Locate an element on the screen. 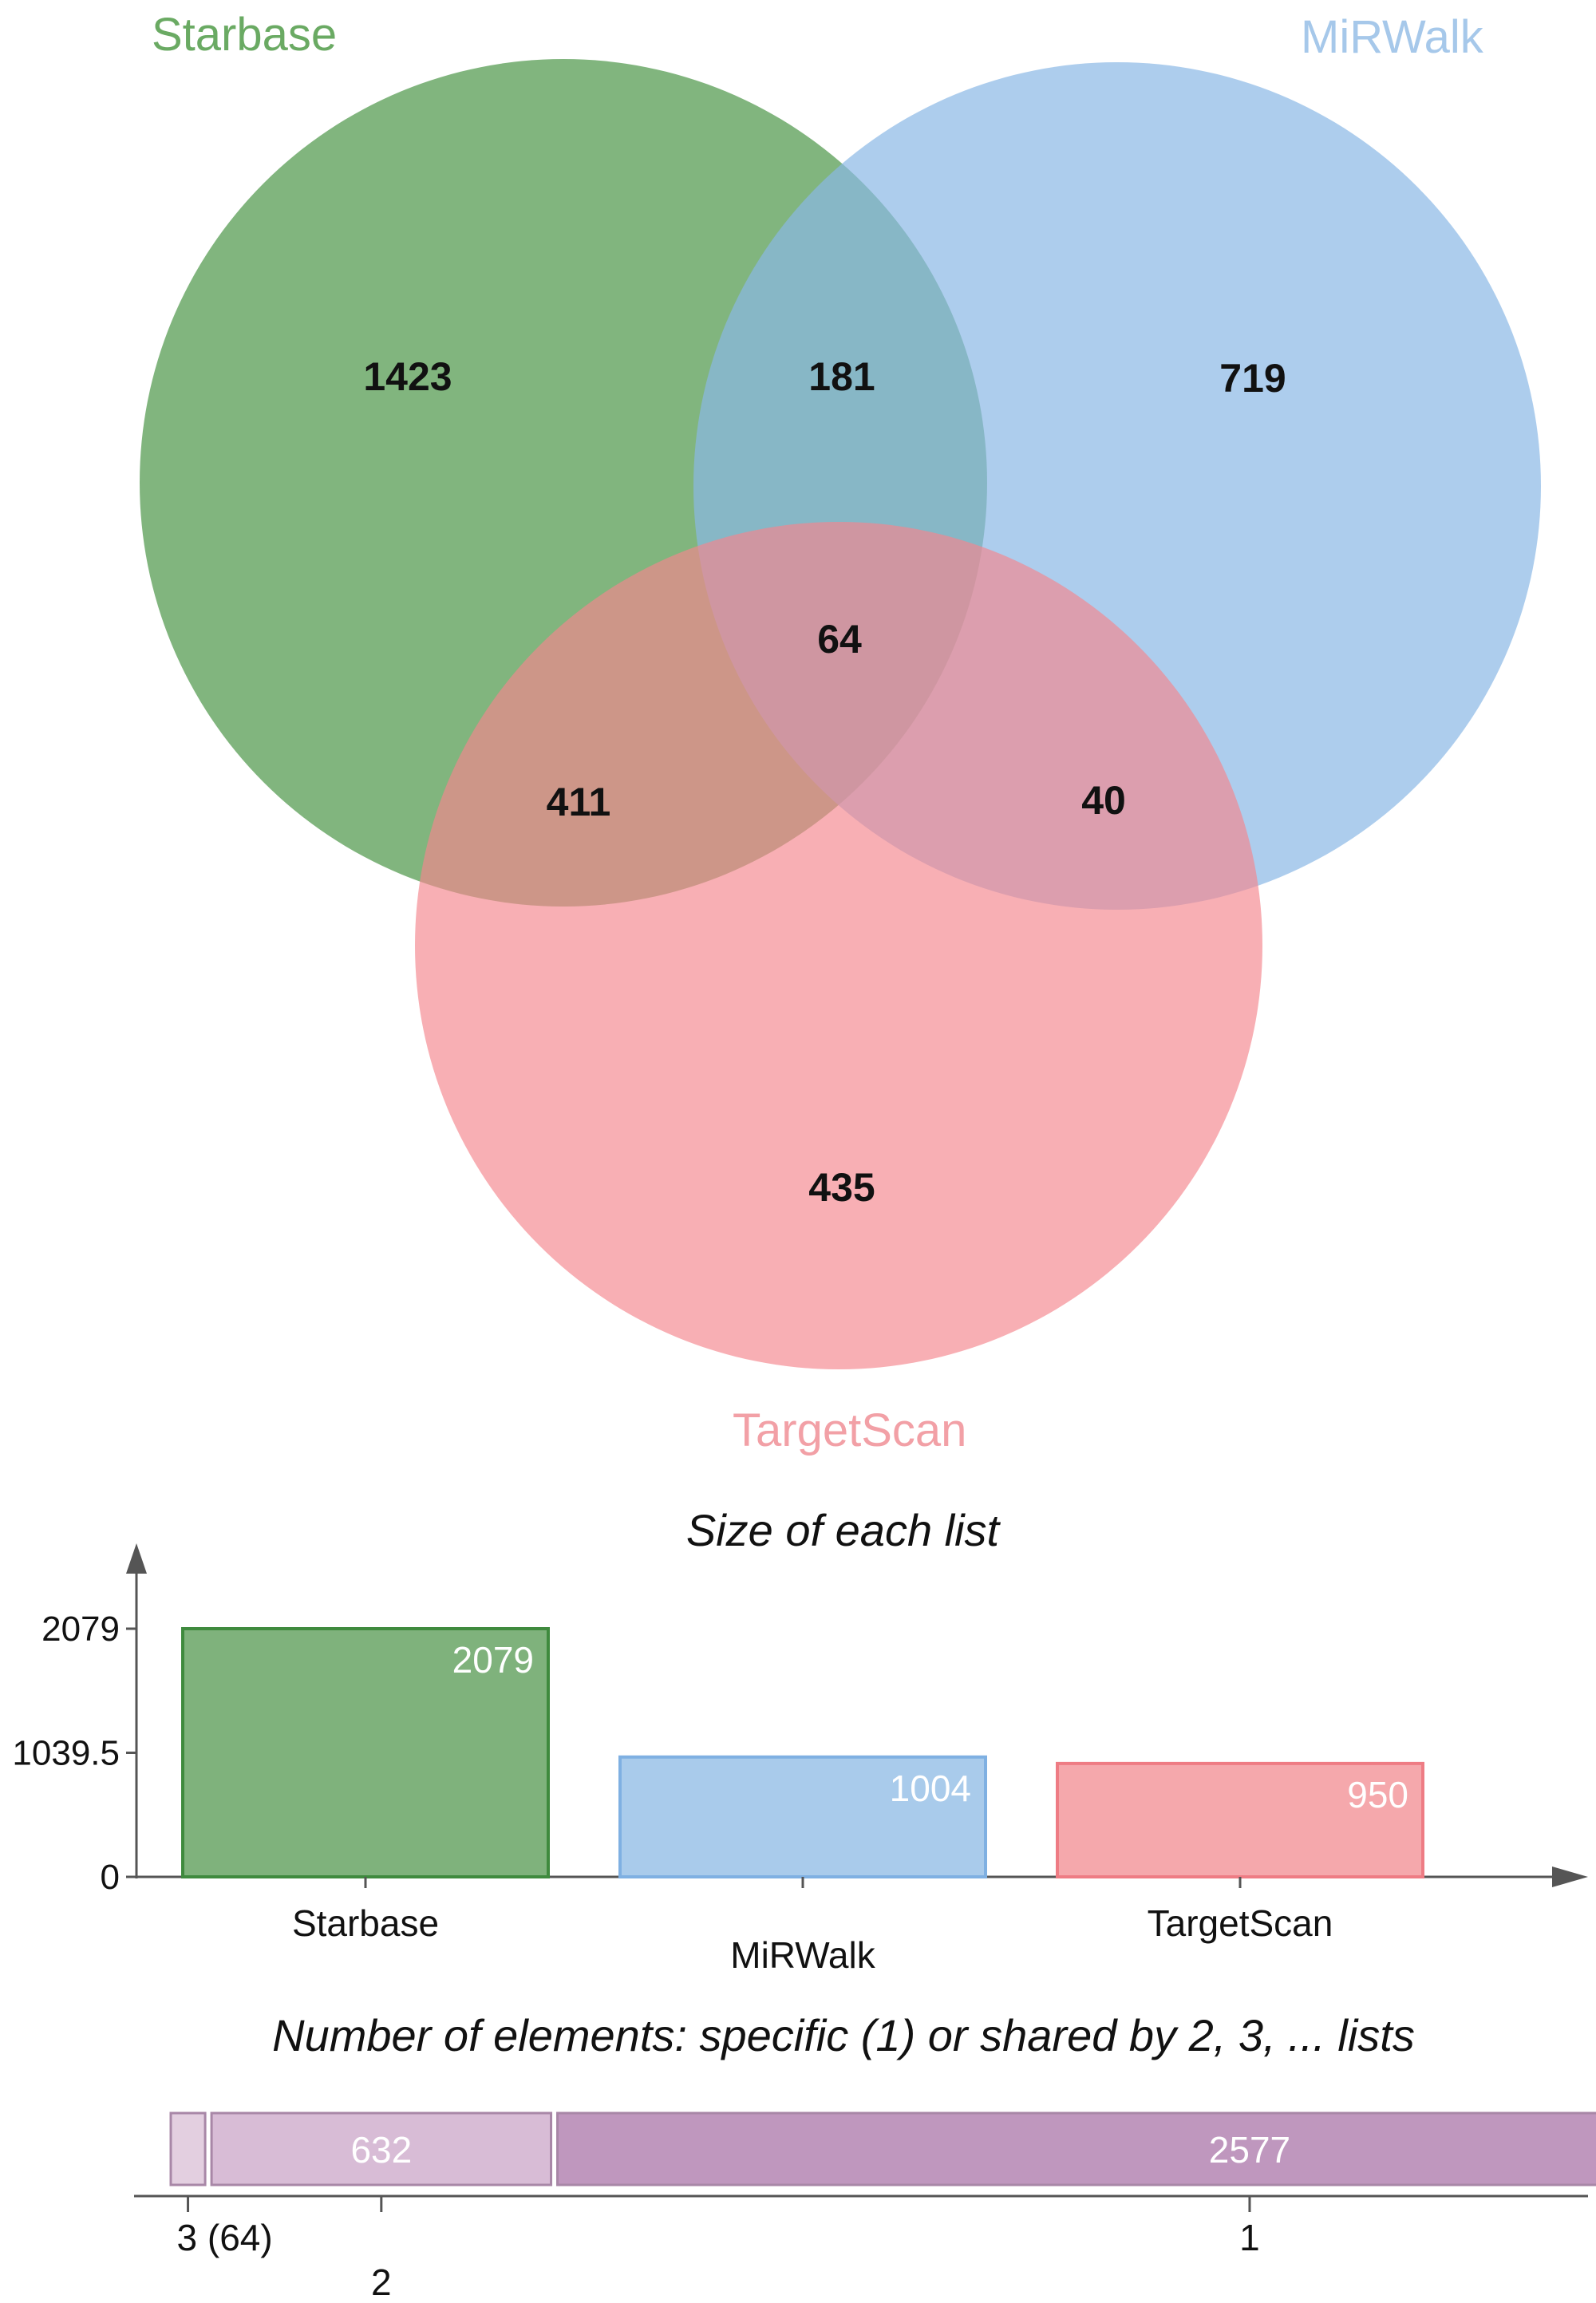 This screenshot has width=1596, height=2303. bar-targetscan is located at coordinates (1240, 1820).